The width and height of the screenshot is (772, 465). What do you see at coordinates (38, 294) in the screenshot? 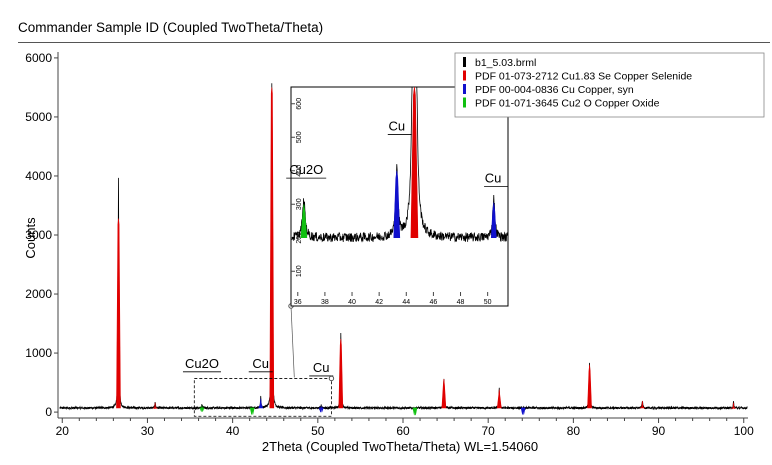
I see `y-tick-label: 2000` at bounding box center [38, 294].